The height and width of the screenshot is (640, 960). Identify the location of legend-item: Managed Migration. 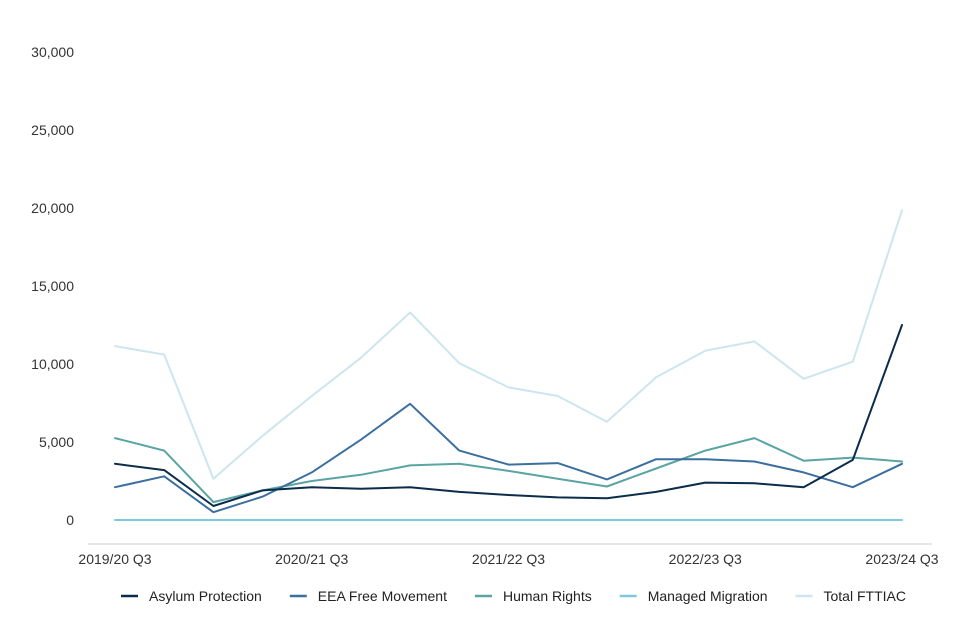
(693, 596).